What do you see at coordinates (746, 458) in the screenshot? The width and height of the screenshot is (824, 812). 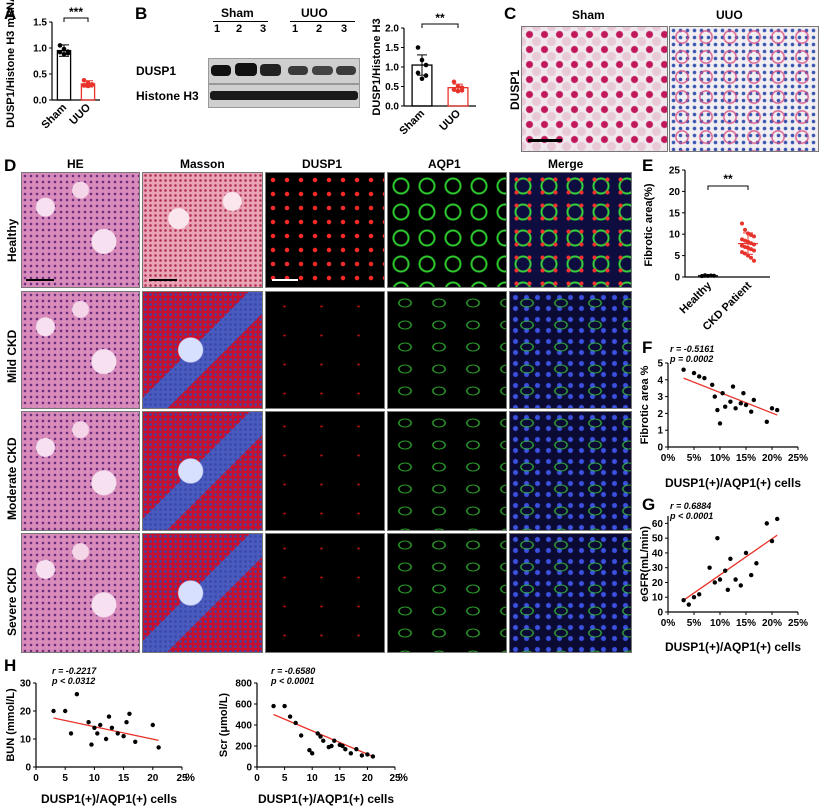 I see `x-tick-label: 15%` at bounding box center [746, 458].